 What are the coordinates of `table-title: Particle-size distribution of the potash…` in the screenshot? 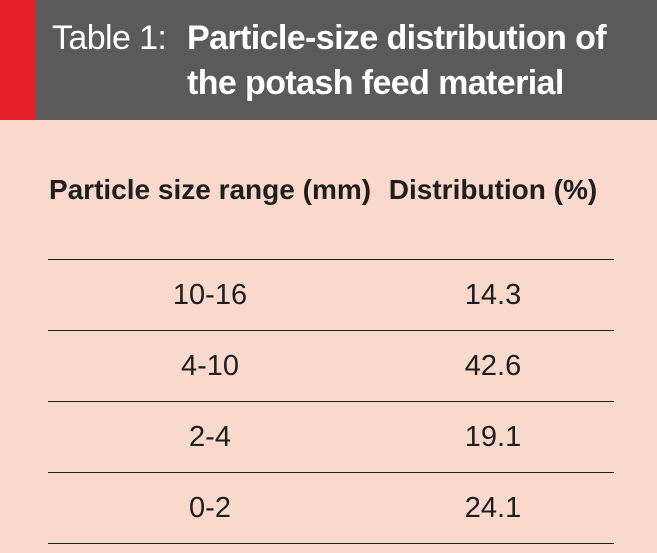 It's located at (397, 60).